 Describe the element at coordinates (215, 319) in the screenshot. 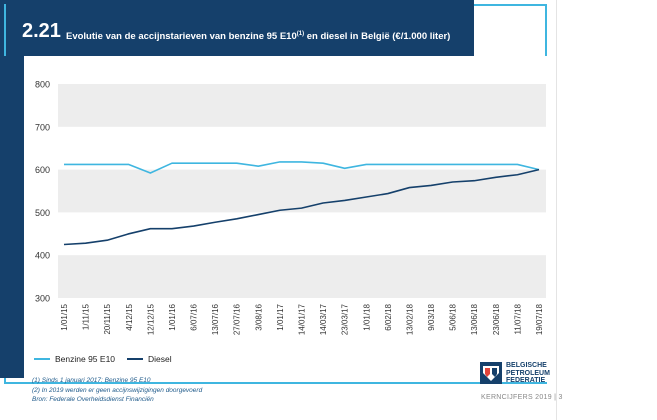

I see `x-tick-label: 13/07/16` at that location.